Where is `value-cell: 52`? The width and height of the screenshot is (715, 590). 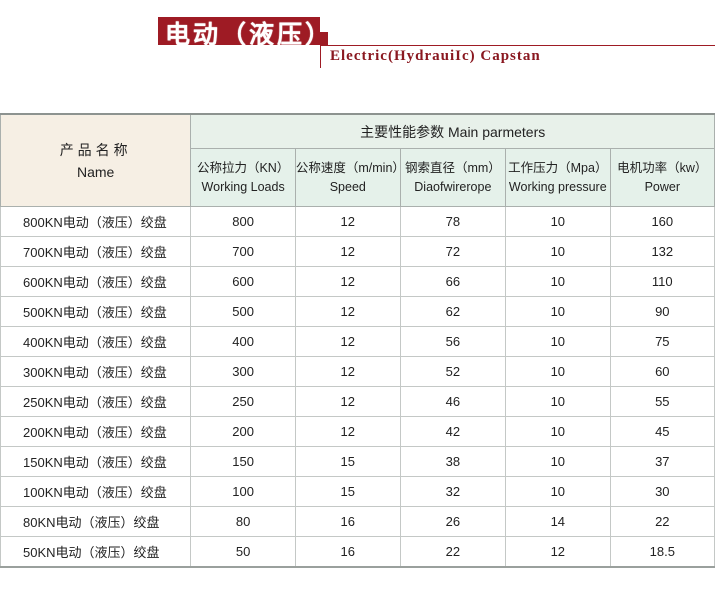
value-cell: 52 is located at coordinates (453, 371).